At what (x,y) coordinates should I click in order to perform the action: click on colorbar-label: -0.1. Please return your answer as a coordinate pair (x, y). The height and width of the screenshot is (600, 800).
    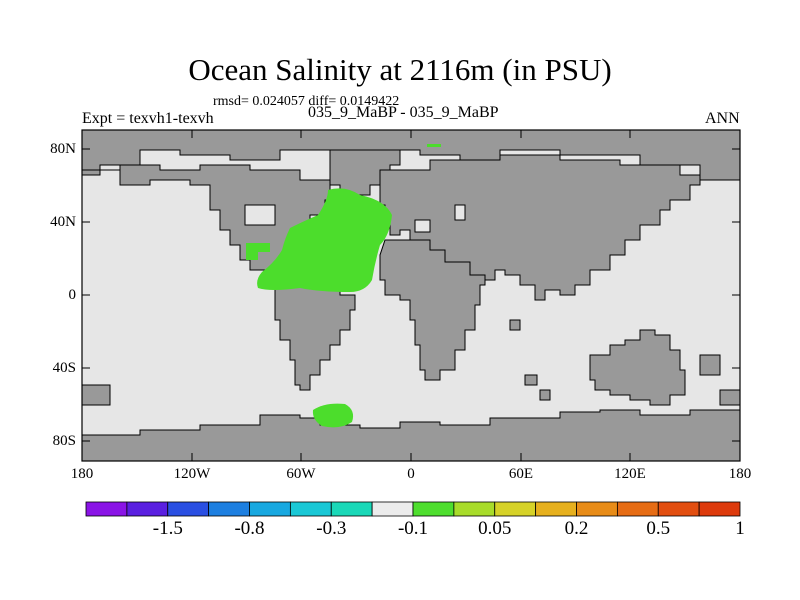
    Looking at the image, I should click on (413, 528).